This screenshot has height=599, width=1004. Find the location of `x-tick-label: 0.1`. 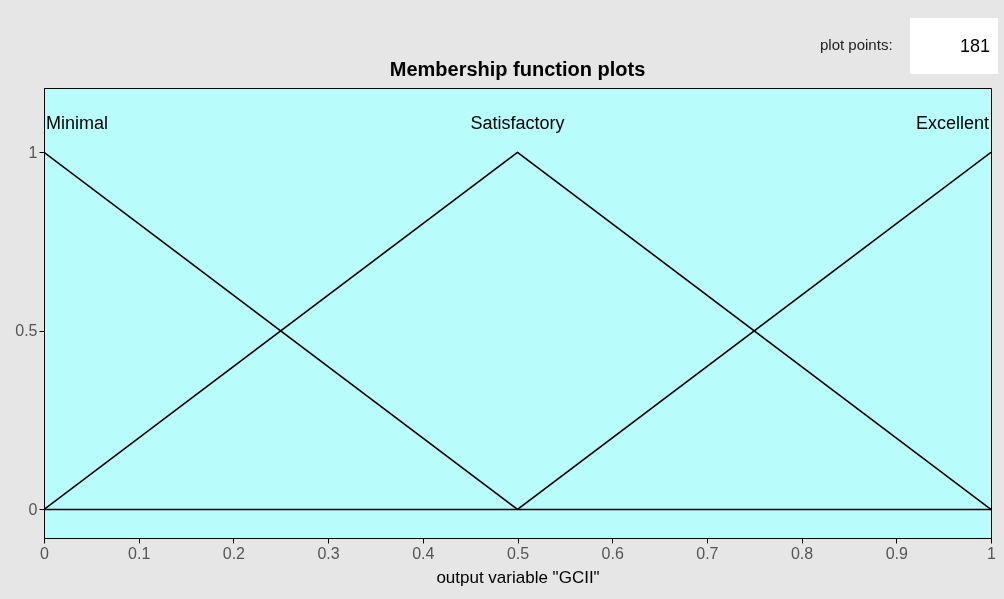

x-tick-label: 0.1 is located at coordinates (139, 553).